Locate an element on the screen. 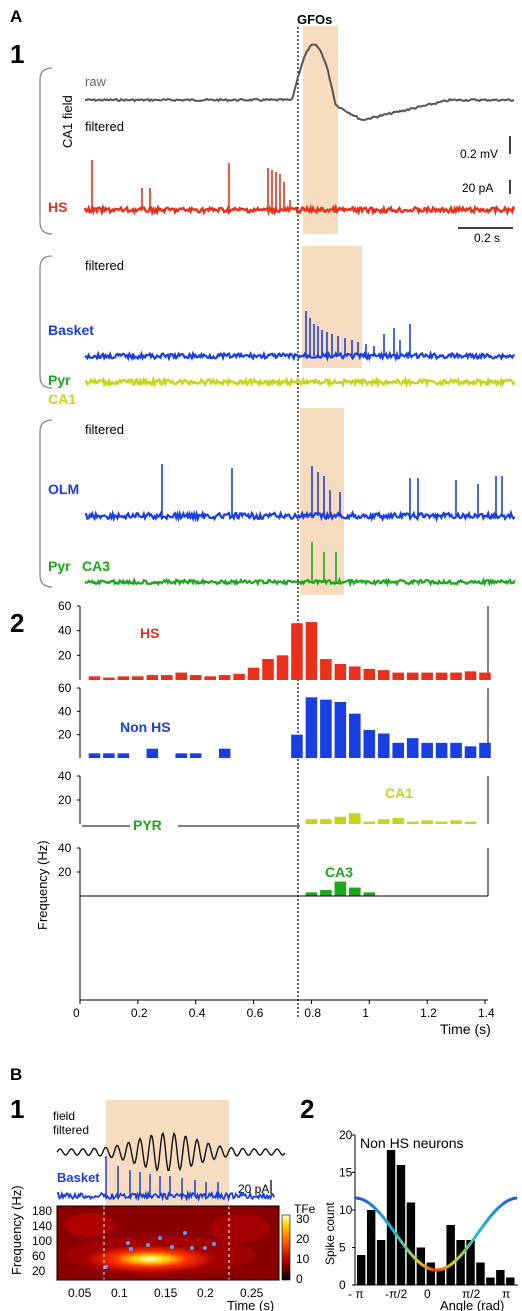 The height and width of the screenshot is (1311, 522). b2-x-tick-label: -π/2 is located at coordinates (396, 1294).